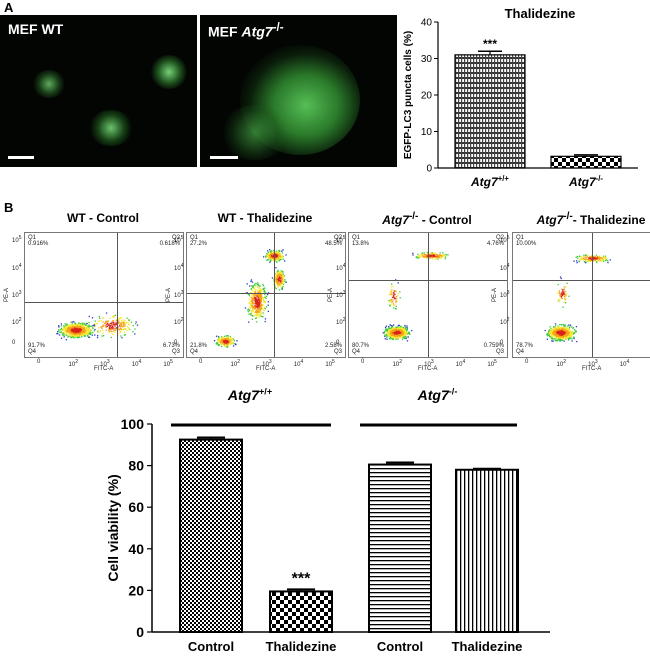 This screenshot has height=659, width=650. What do you see at coordinates (14, 342) in the screenshot?
I see `flow-y-tick-label: 0` at bounding box center [14, 342].